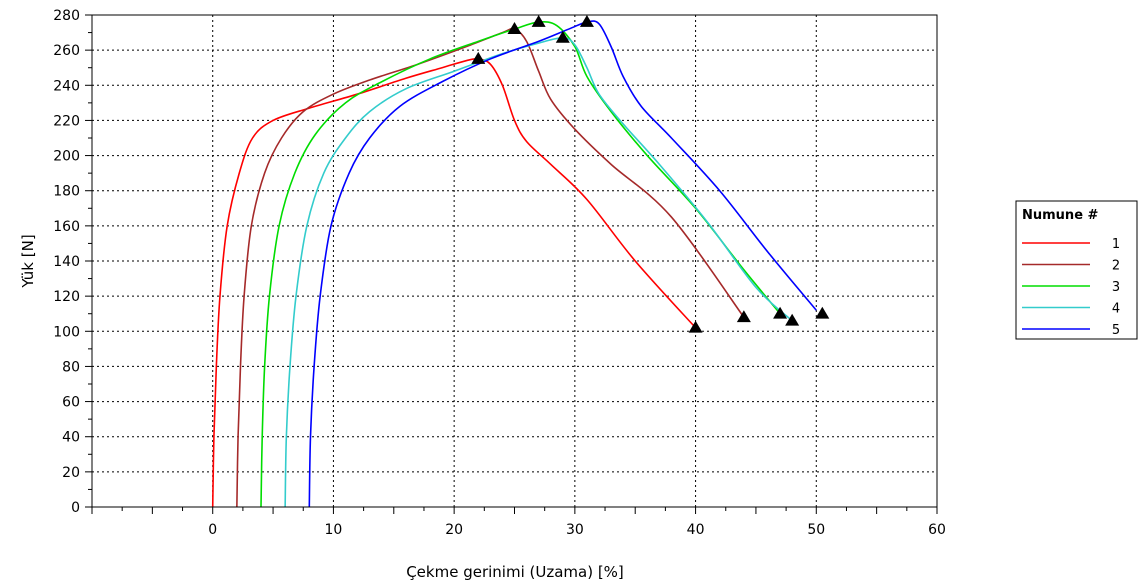 This screenshot has width=1144, height=586. I want to click on legend-title: Numune #, so click(1060, 215).